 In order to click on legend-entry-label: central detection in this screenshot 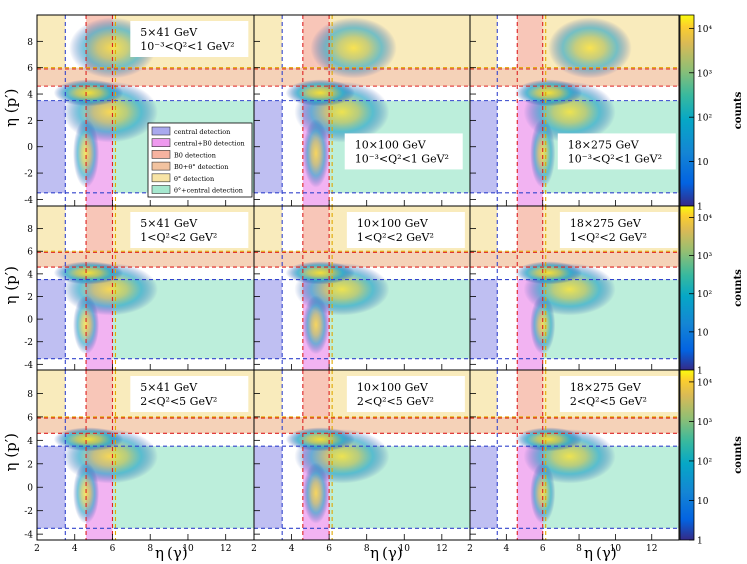, I will do `click(202, 132)`.